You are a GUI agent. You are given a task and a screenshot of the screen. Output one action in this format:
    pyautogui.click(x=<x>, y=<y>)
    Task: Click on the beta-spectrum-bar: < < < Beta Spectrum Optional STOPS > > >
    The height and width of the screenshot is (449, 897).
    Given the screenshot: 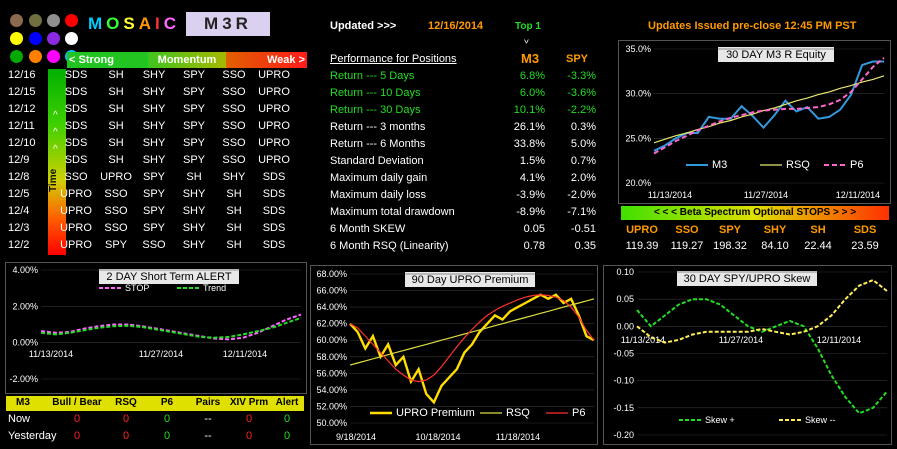 What is the action you would take?
    pyautogui.click(x=755, y=213)
    